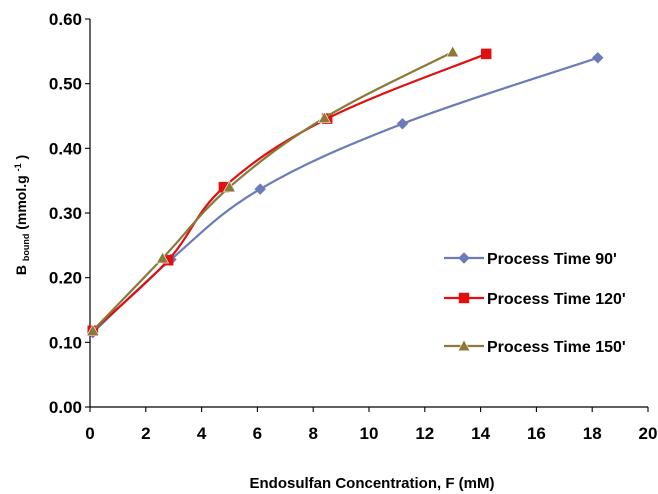 The width and height of the screenshot is (658, 494). Describe the element at coordinates (65, 407) in the screenshot. I see `y-tick-label: 0.00` at that location.